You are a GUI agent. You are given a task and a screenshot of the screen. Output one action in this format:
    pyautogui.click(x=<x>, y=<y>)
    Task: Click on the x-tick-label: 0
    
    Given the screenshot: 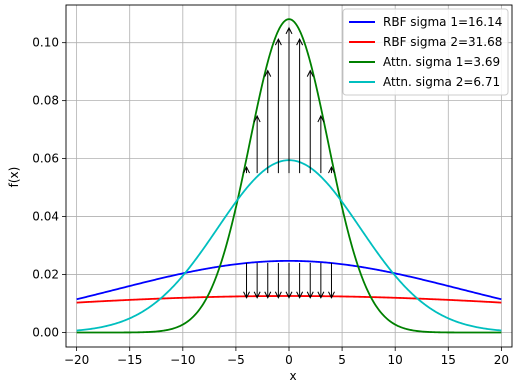 What is the action you would take?
    pyautogui.click(x=289, y=360)
    